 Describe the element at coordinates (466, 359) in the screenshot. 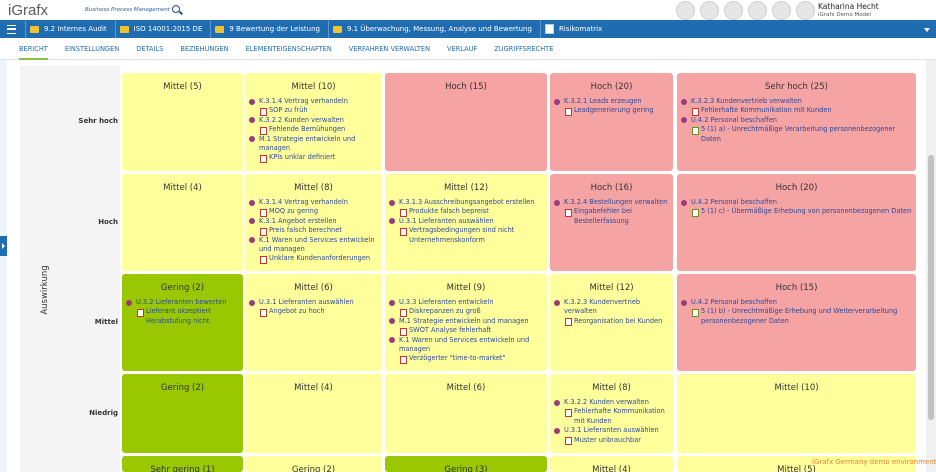

I see `risk-link: Verzögerter "time-to-market"` at that location.